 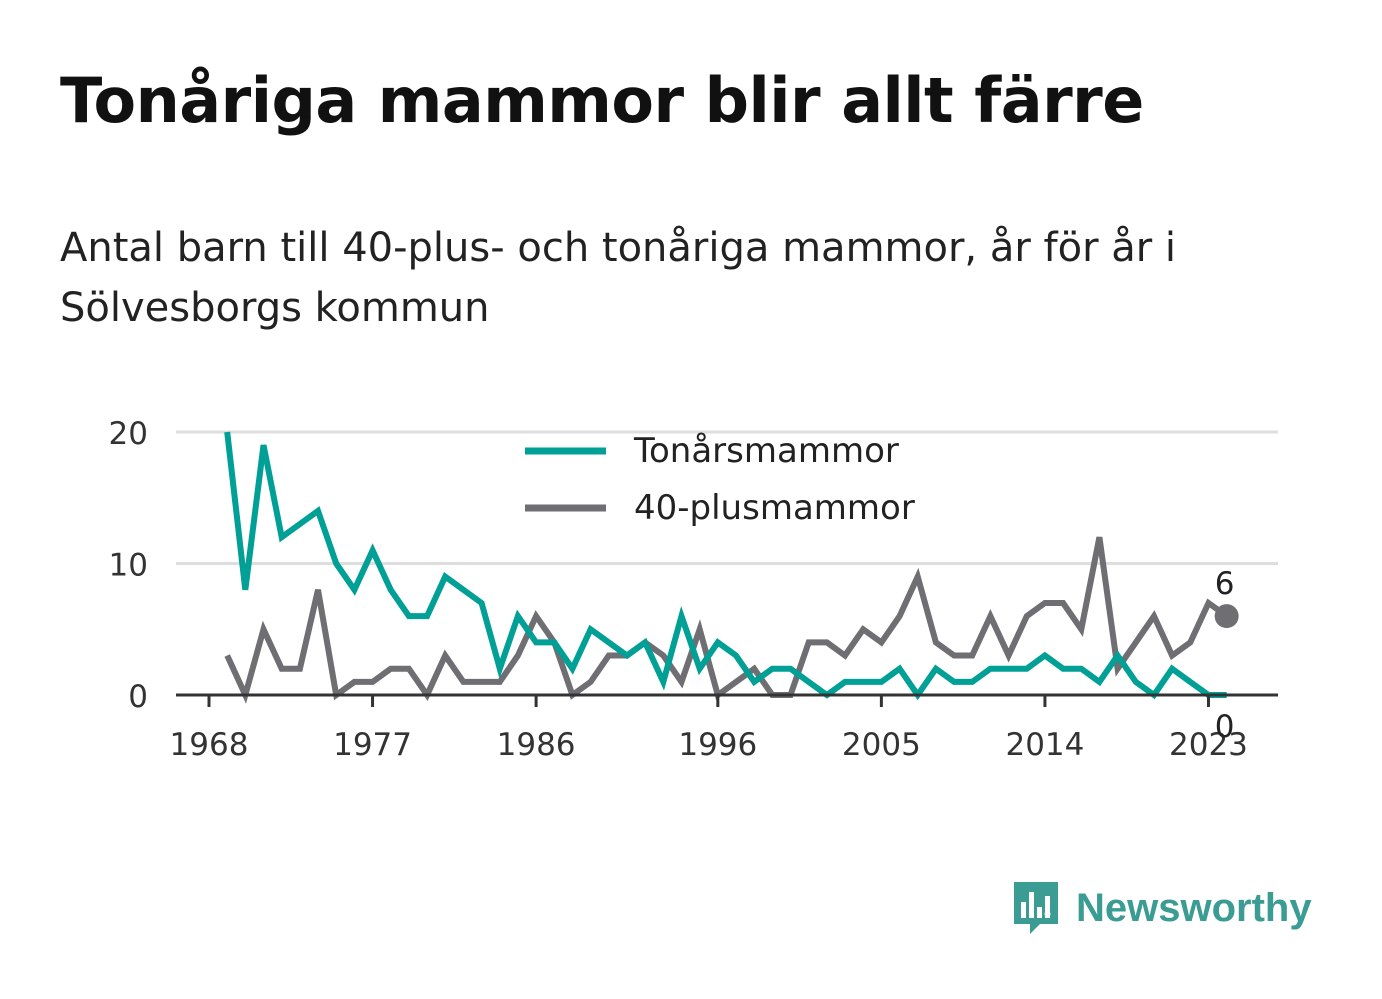 I want to click on y-tick-label: 0, so click(x=138, y=697).